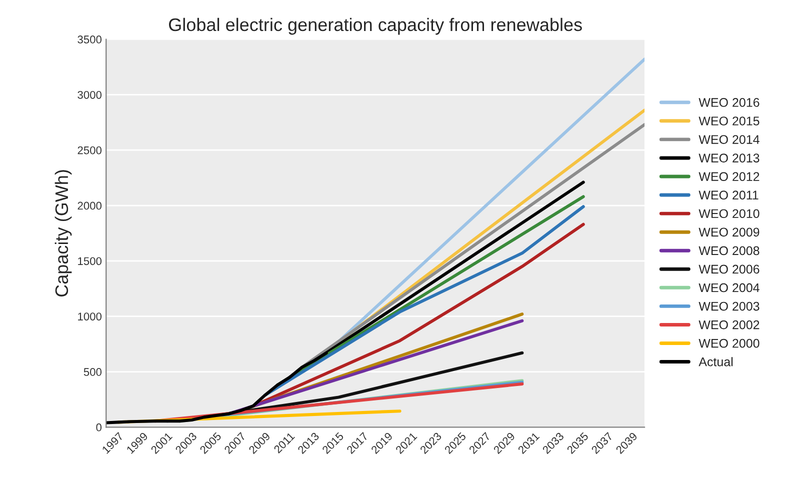 Image resolution: width=786 pixels, height=491 pixels. Describe the element at coordinates (729, 269) in the screenshot. I see `legend-label: WEO 2006` at that location.